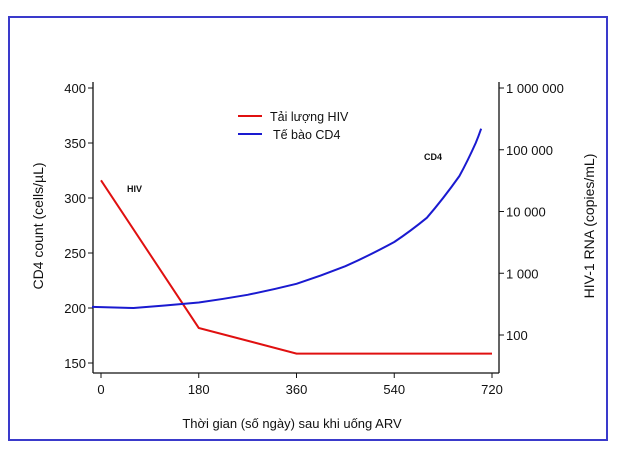  What do you see at coordinates (100, 389) in the screenshot?
I see `x-tick-label: 0` at bounding box center [100, 389].